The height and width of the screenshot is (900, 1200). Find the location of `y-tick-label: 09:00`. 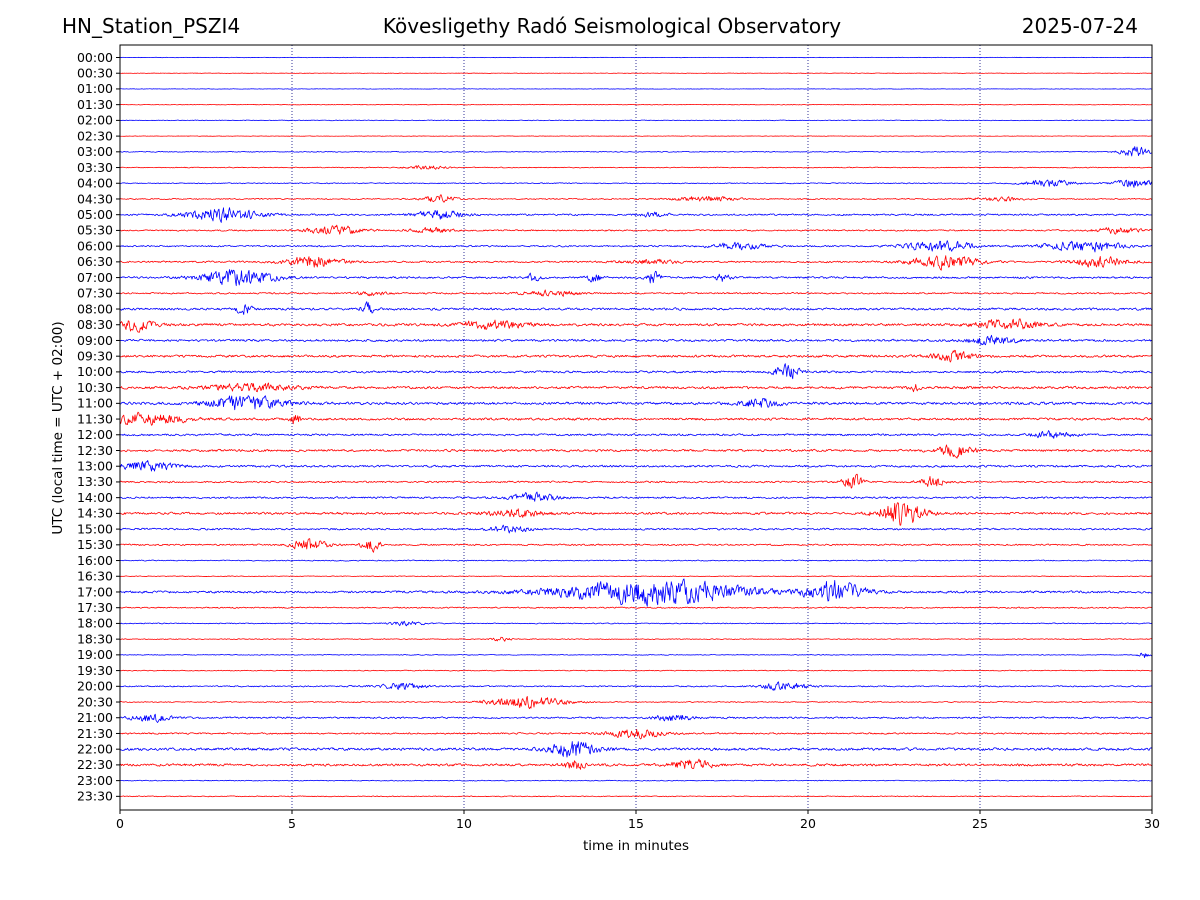

y-tick-label: 09:00 is located at coordinates (95, 340).